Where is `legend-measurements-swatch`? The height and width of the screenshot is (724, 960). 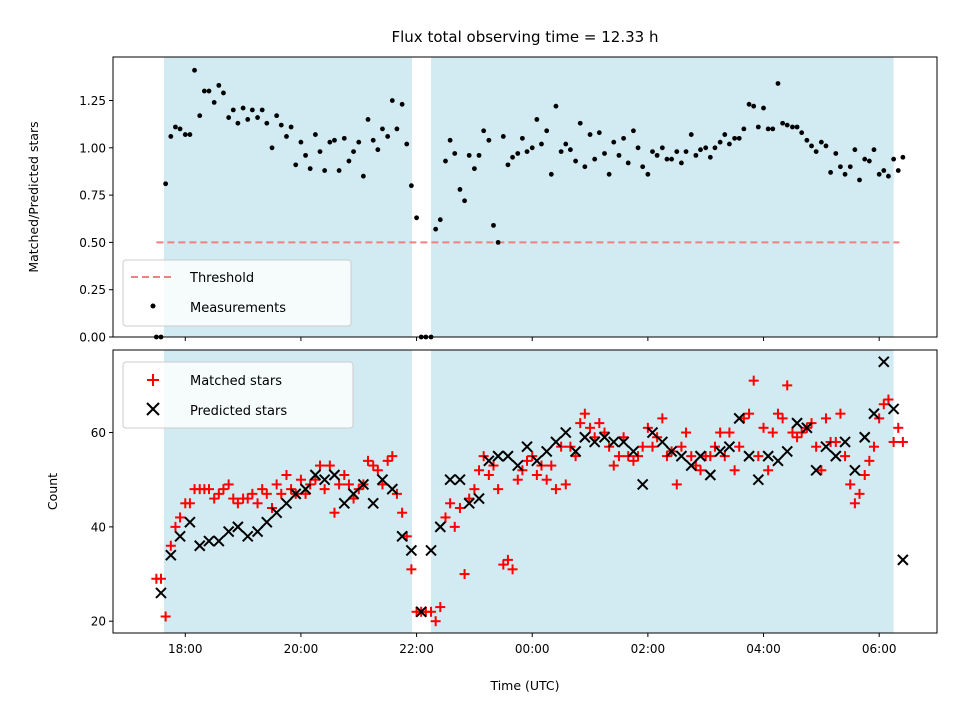
legend-measurements-swatch is located at coordinates (153, 306).